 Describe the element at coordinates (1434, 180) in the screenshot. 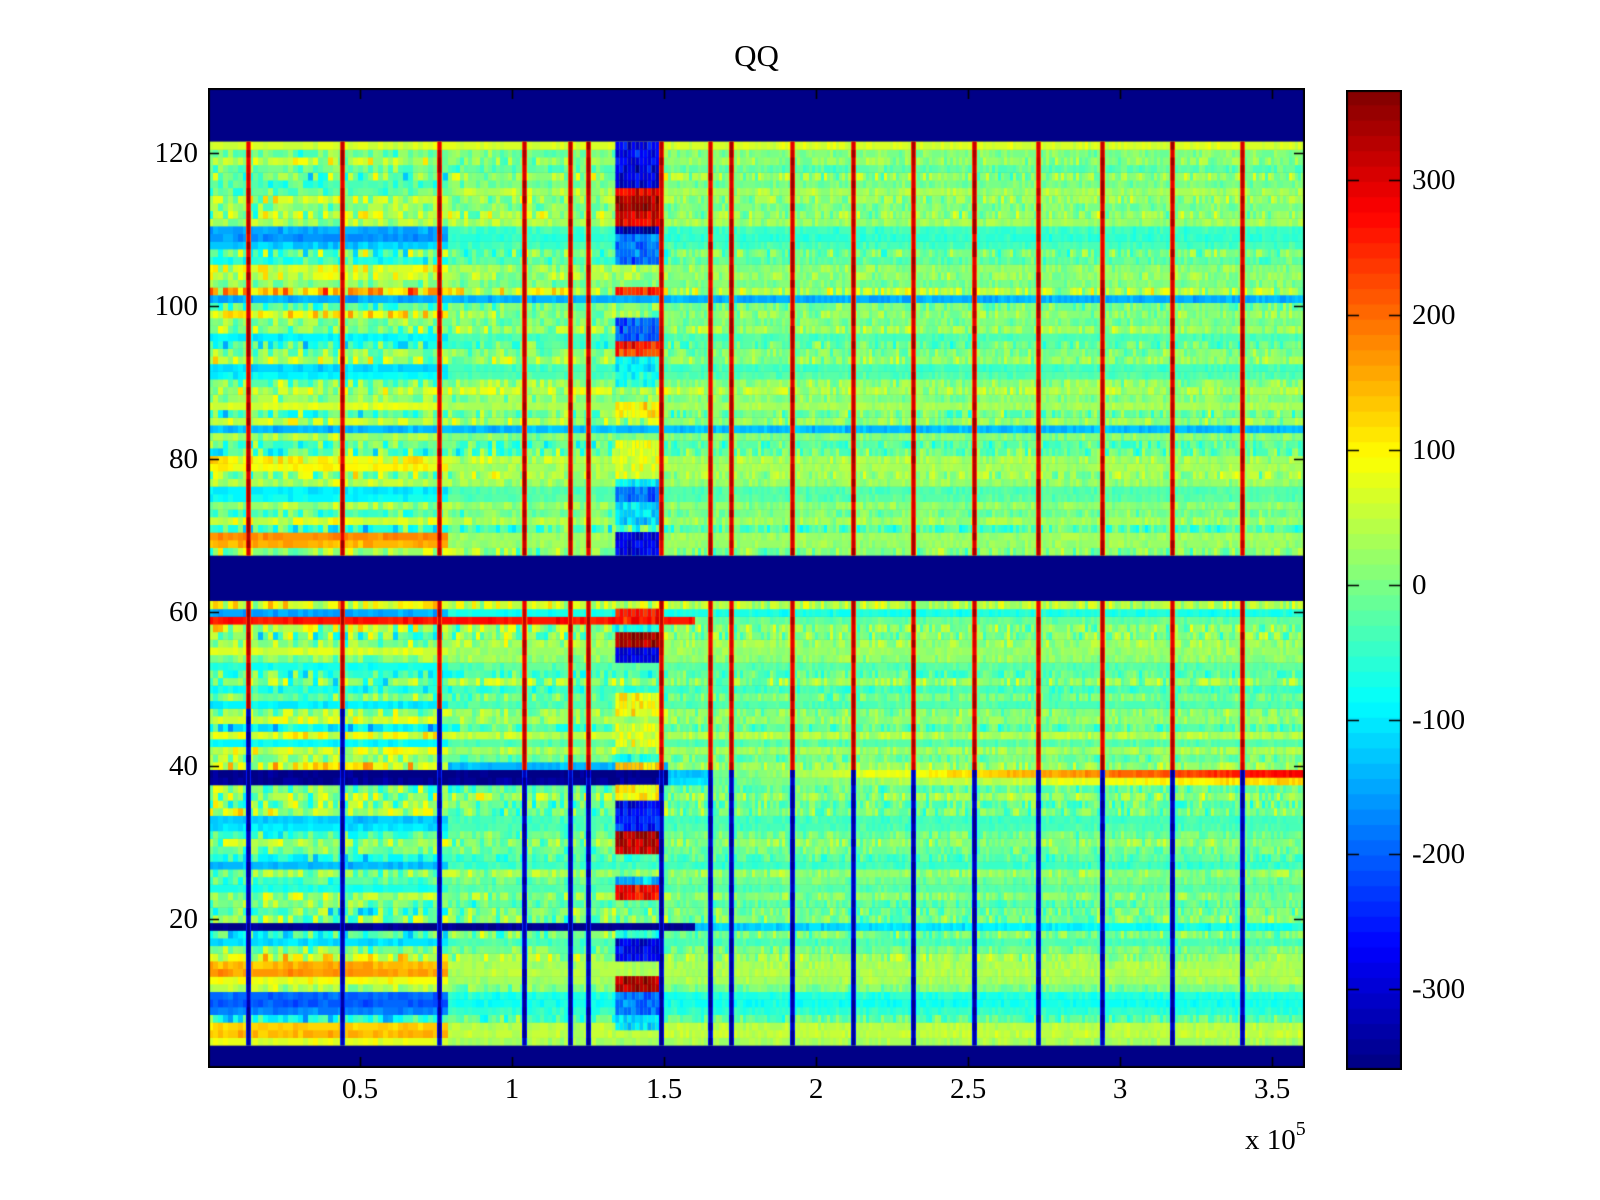

I see `colorbar-tick-label: 300` at that location.